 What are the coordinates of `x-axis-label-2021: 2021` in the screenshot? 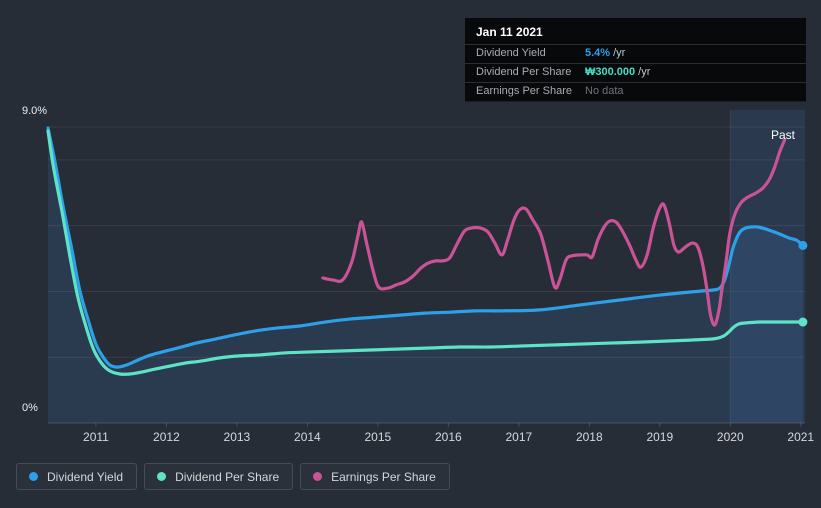 It's located at (801, 437).